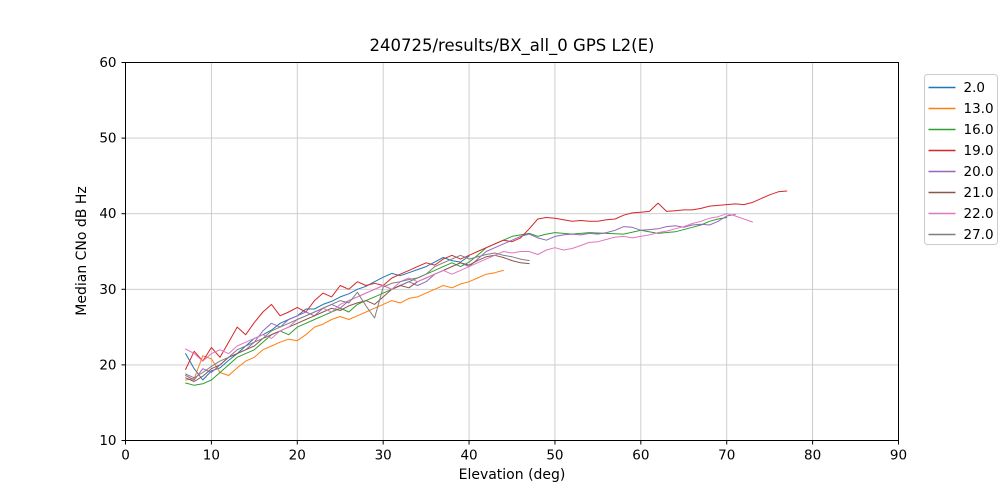 This screenshot has height=500, width=1000. Describe the element at coordinates (82, 250) in the screenshot. I see `y-axis-label: Median CNo dB Hz` at that location.